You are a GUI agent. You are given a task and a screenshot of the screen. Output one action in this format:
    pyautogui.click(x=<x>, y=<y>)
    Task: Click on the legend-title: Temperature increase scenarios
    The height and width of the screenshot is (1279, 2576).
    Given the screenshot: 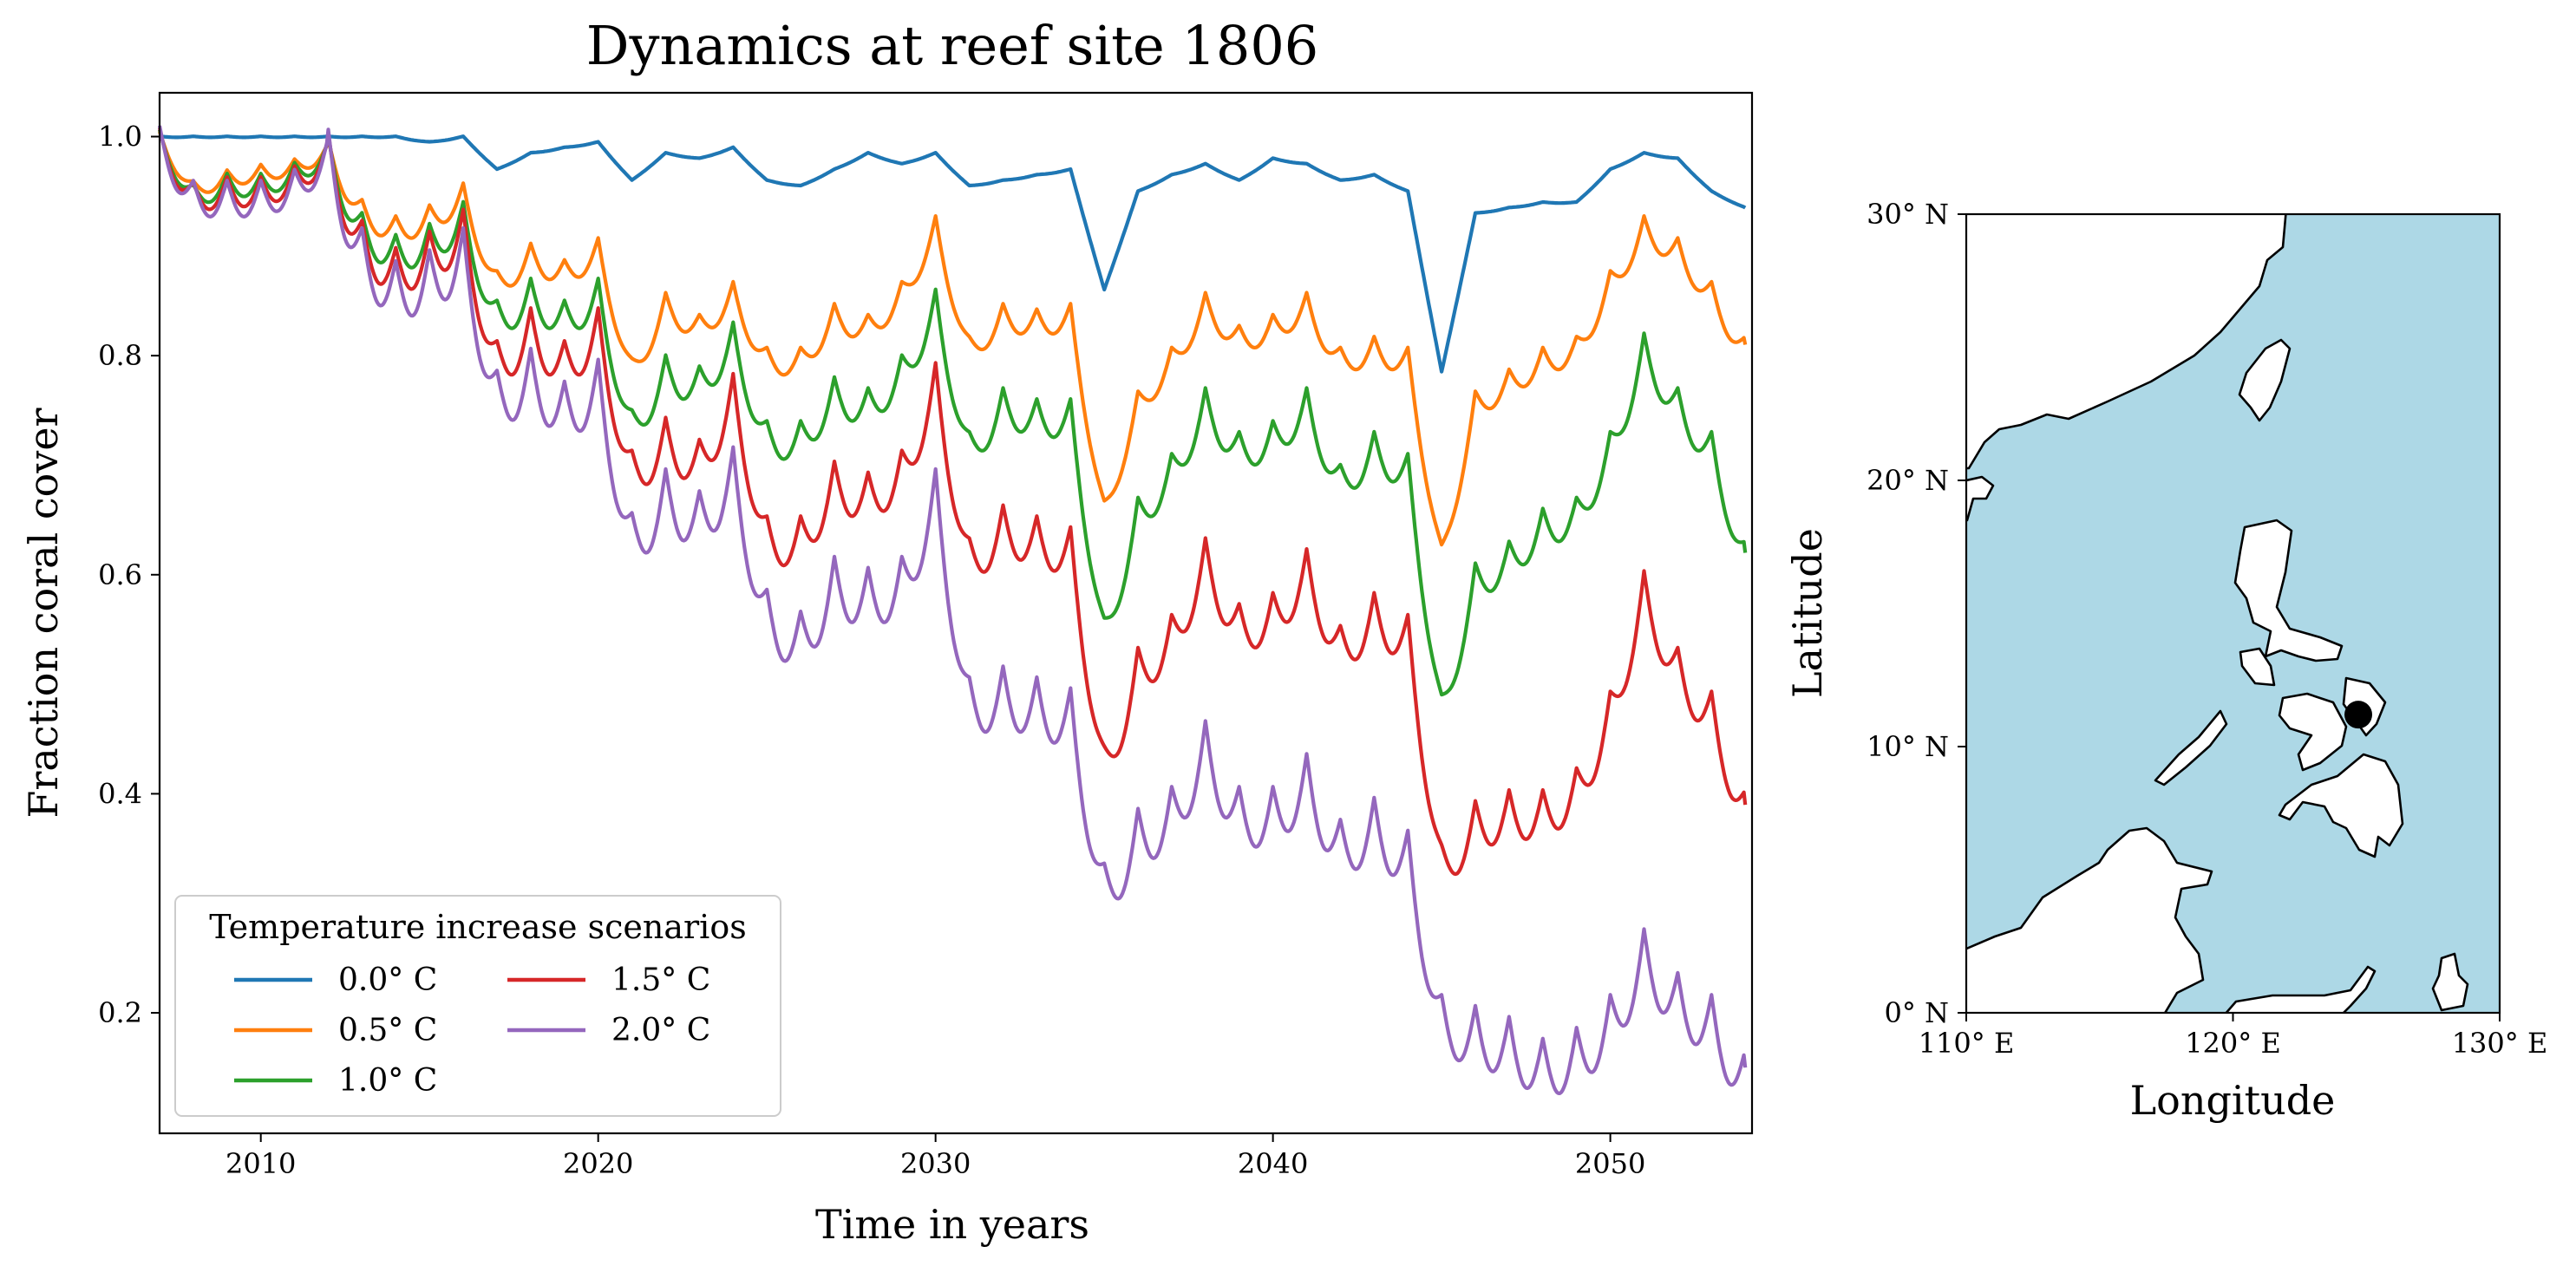 What is the action you would take?
    pyautogui.click(x=477, y=927)
    